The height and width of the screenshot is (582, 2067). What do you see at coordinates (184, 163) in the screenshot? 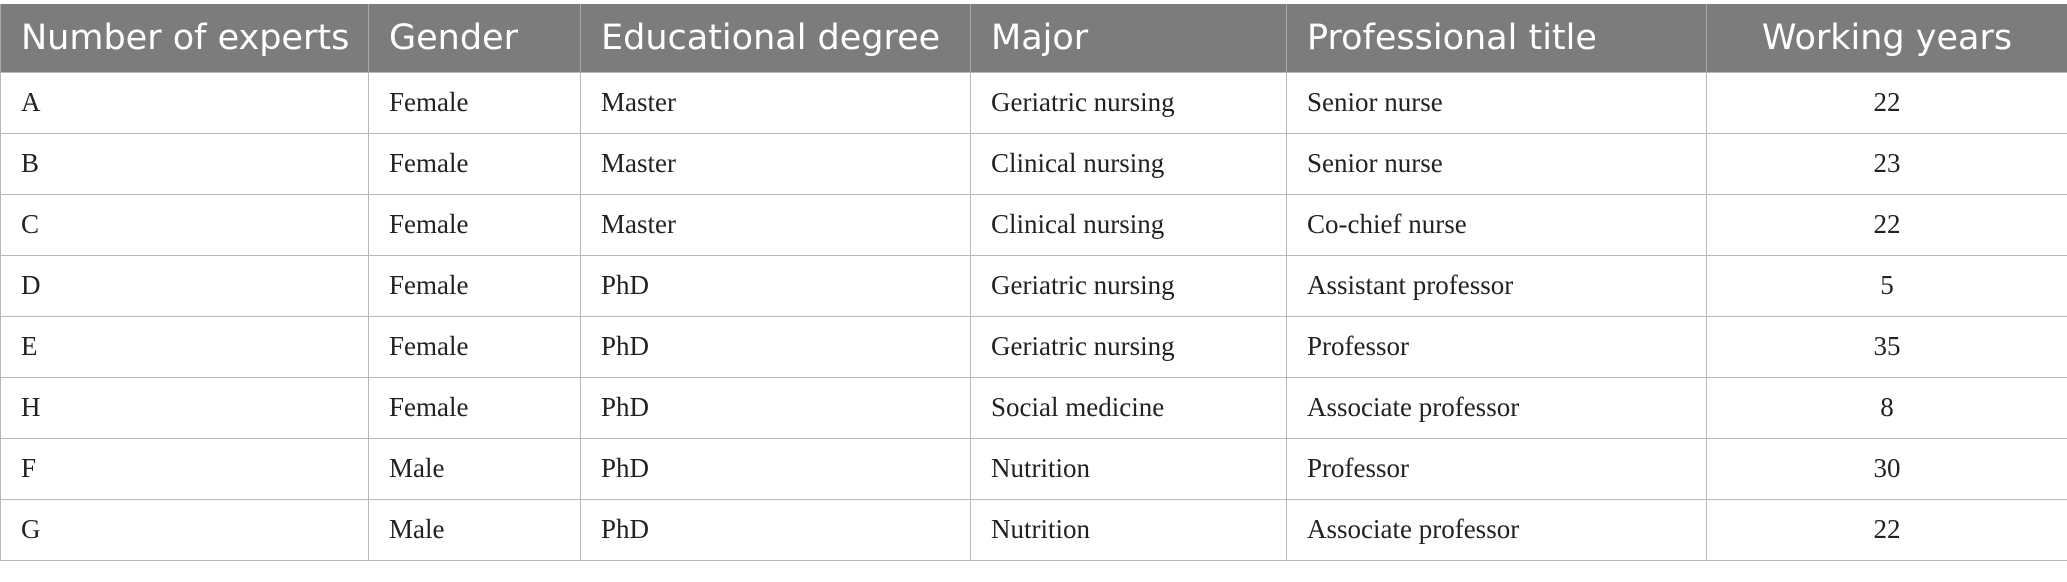
I see `cell-expert-id: B` at bounding box center [184, 163].